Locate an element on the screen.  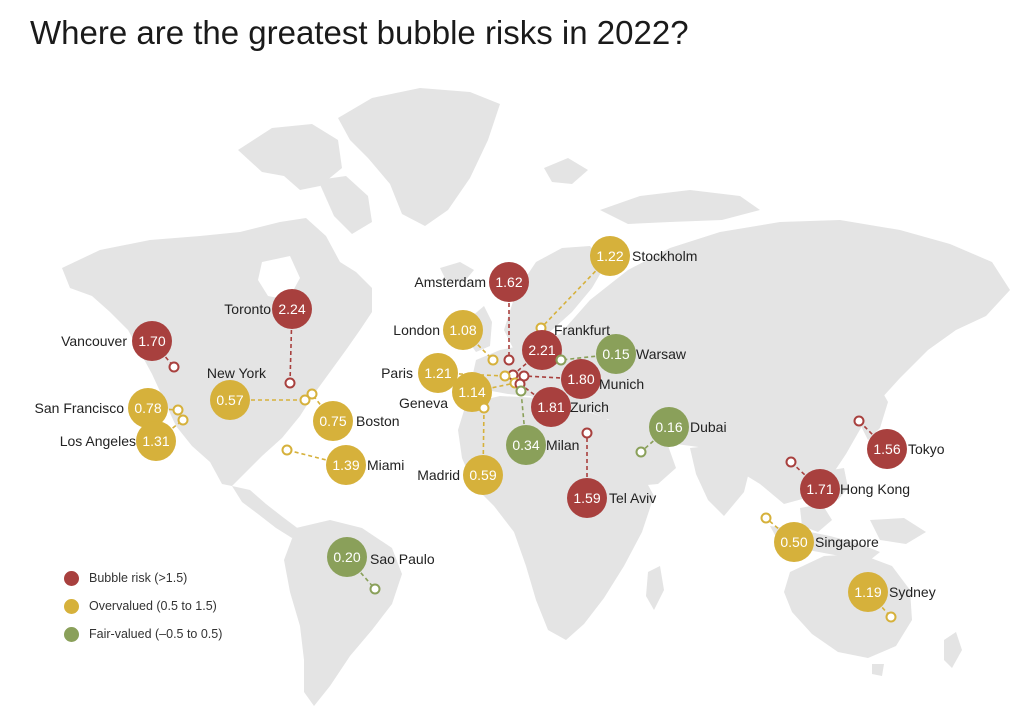
russian-arctic-shape is located at coordinates (680, 207).